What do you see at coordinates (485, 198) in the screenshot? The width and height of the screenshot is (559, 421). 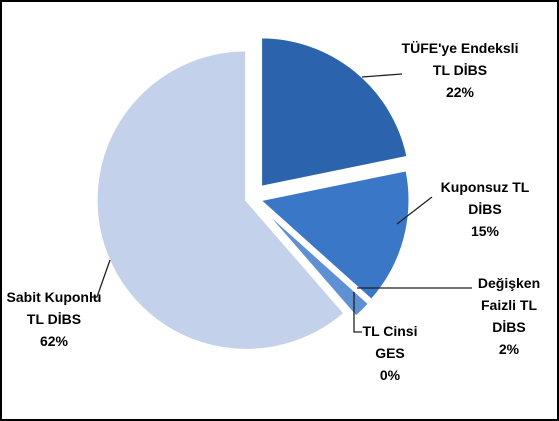 I see `category-label: Kuponsuz TL DİBS` at bounding box center [485, 198].